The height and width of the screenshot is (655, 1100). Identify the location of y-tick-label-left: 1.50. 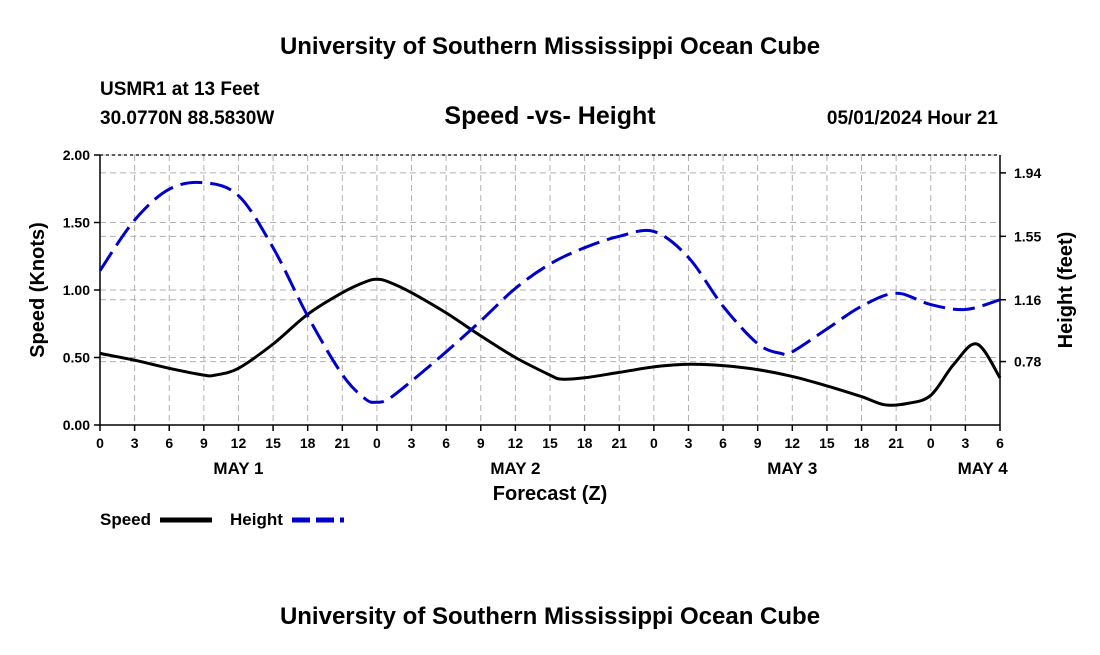
(76, 223).